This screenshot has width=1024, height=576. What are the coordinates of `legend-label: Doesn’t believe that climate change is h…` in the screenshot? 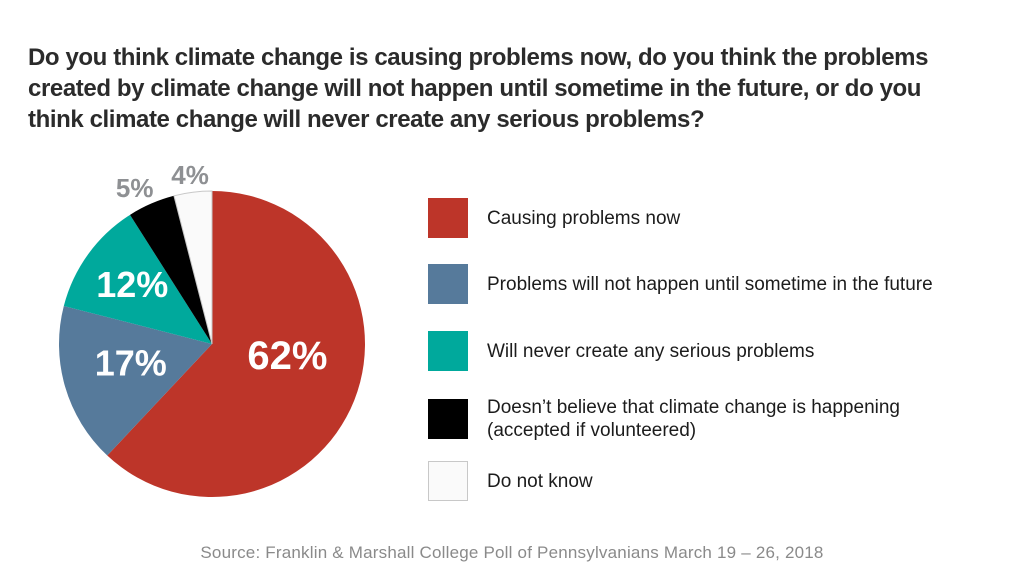 It's located at (693, 419).